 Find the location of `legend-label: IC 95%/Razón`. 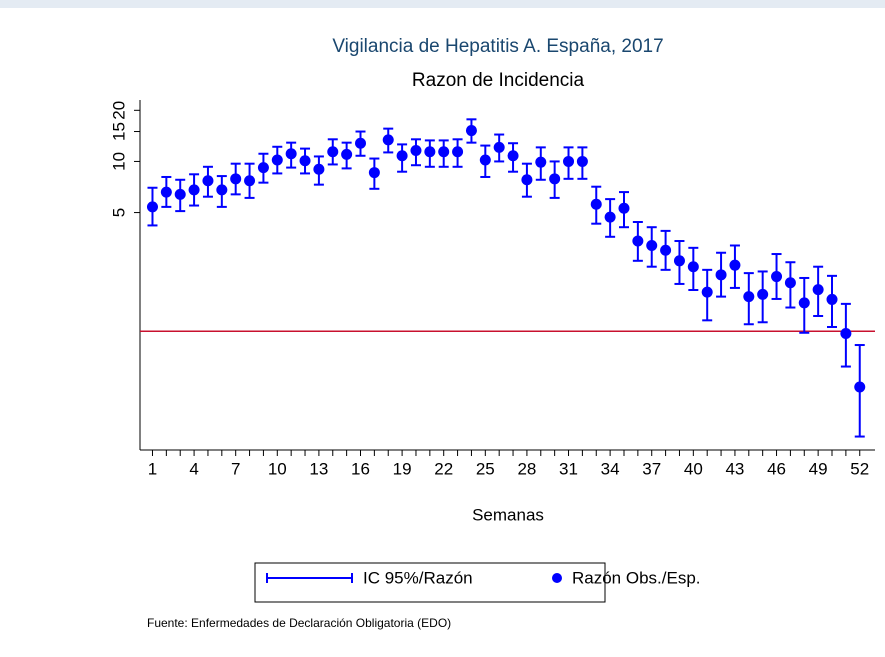

legend-label: IC 95%/Razón is located at coordinates (418, 577).